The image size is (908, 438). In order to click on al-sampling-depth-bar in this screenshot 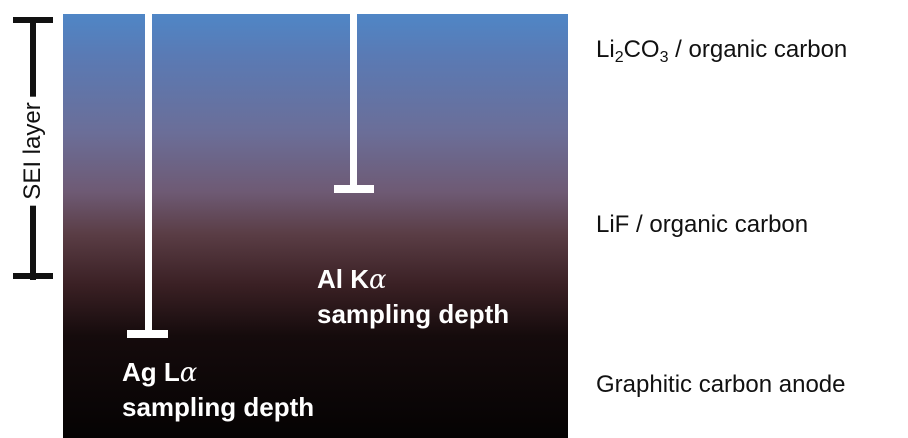, I will do `click(353, 102)`.